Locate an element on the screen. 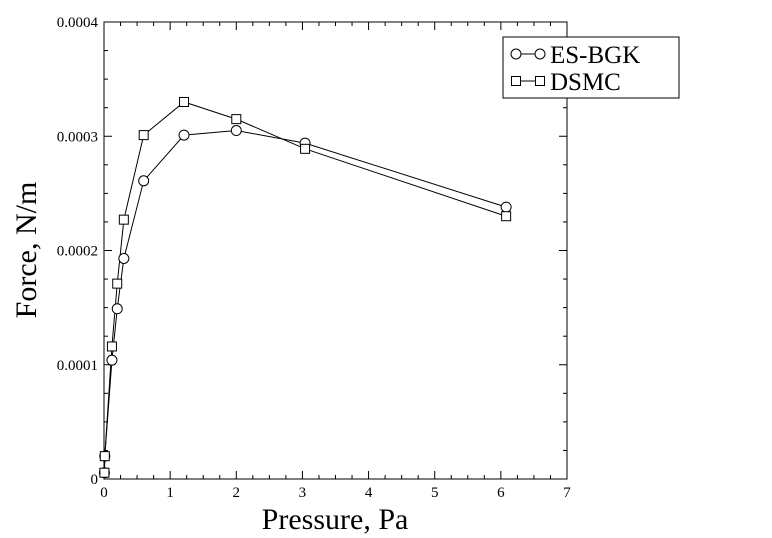 This screenshot has width=772, height=538. x-tick-label: 0 is located at coordinates (104, 493).